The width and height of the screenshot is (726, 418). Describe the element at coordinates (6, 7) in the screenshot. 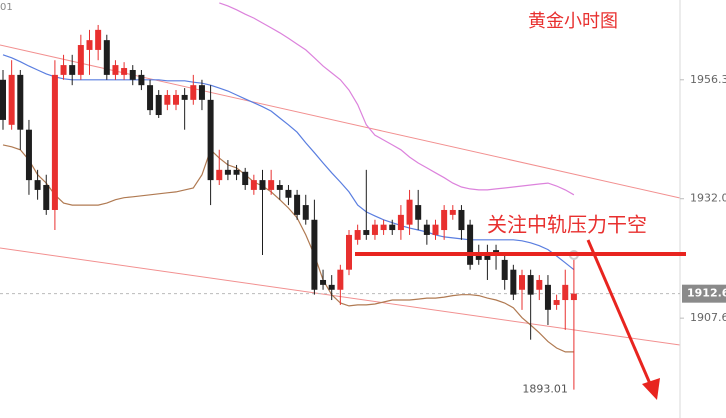

I see `high-label: 01` at that location.